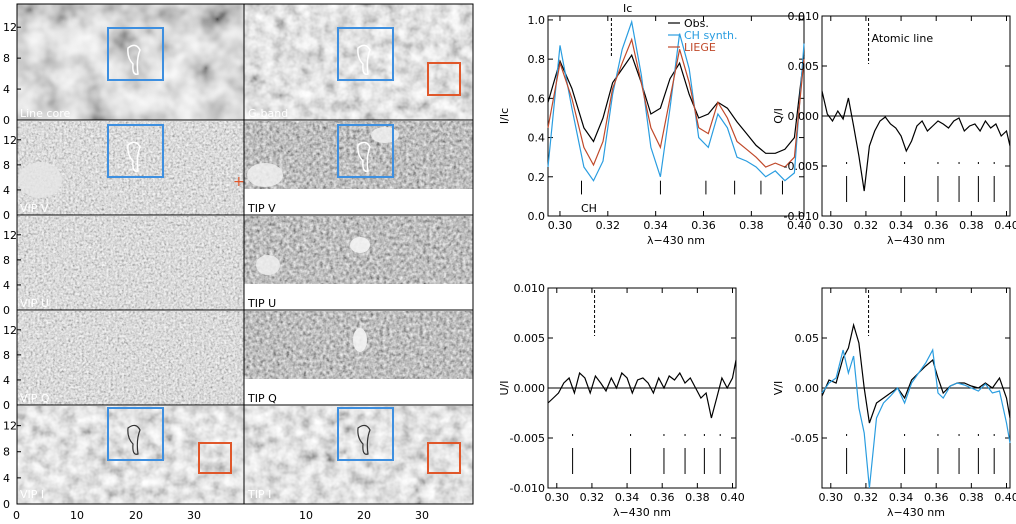 Image resolution: width=1016 pixels, height=524 pixels. What do you see at coordinates (358, 297) in the screenshot?
I see `panel-tip-u-blank` at bounding box center [358, 297].